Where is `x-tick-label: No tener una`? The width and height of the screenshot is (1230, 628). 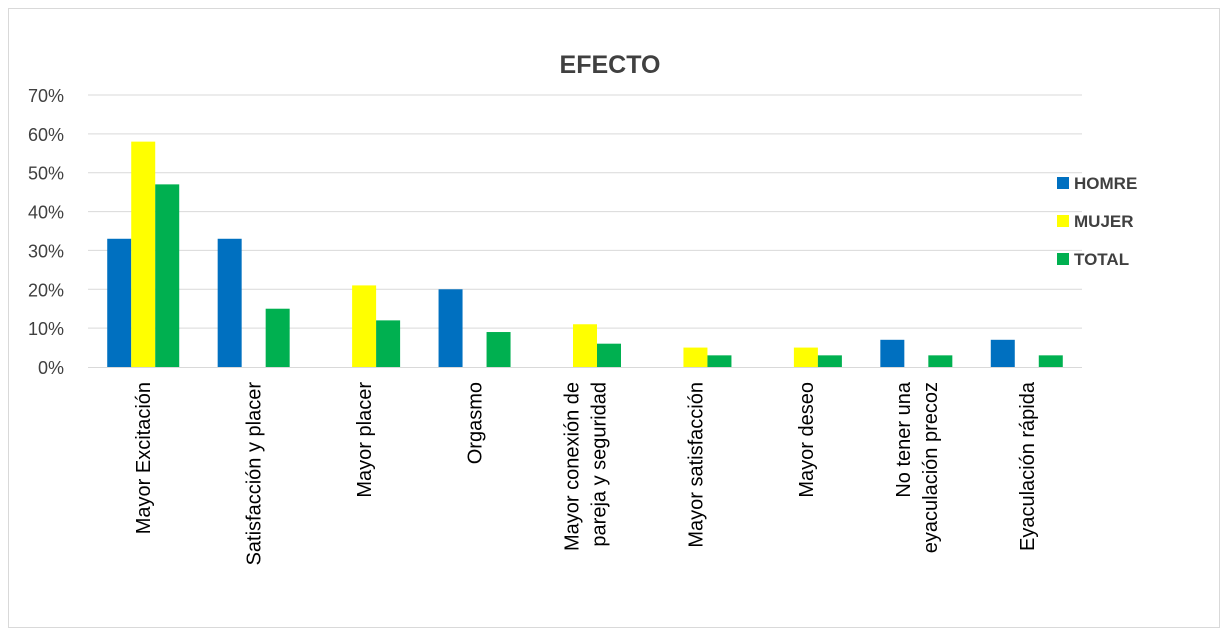
x-tick-label: No tener una is located at coordinates (904, 439).